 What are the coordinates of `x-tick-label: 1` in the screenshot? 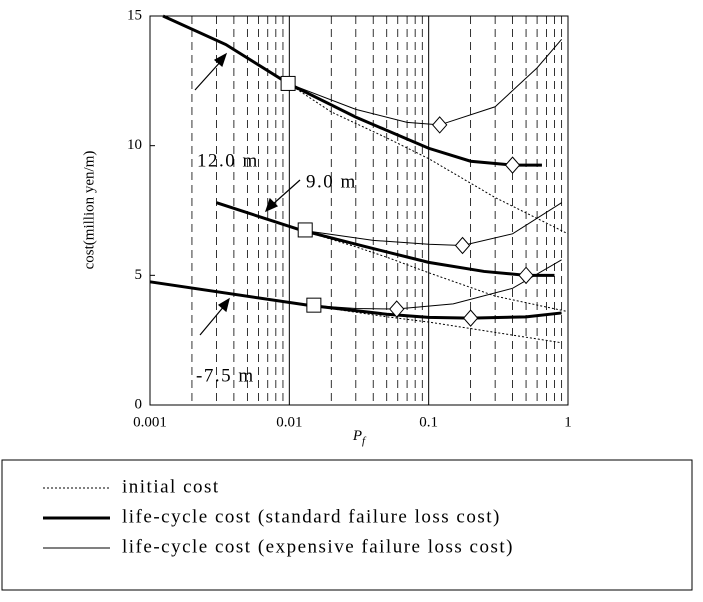 It's located at (568, 422).